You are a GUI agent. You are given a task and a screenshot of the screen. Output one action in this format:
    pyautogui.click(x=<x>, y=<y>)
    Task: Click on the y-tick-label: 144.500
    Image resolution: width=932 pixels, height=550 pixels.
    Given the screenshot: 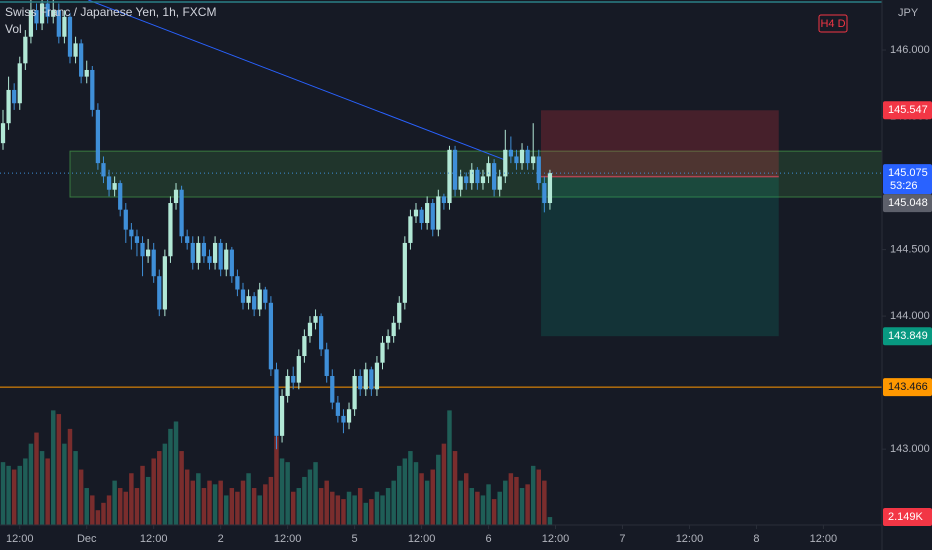 What is the action you would take?
    pyautogui.click(x=910, y=250)
    